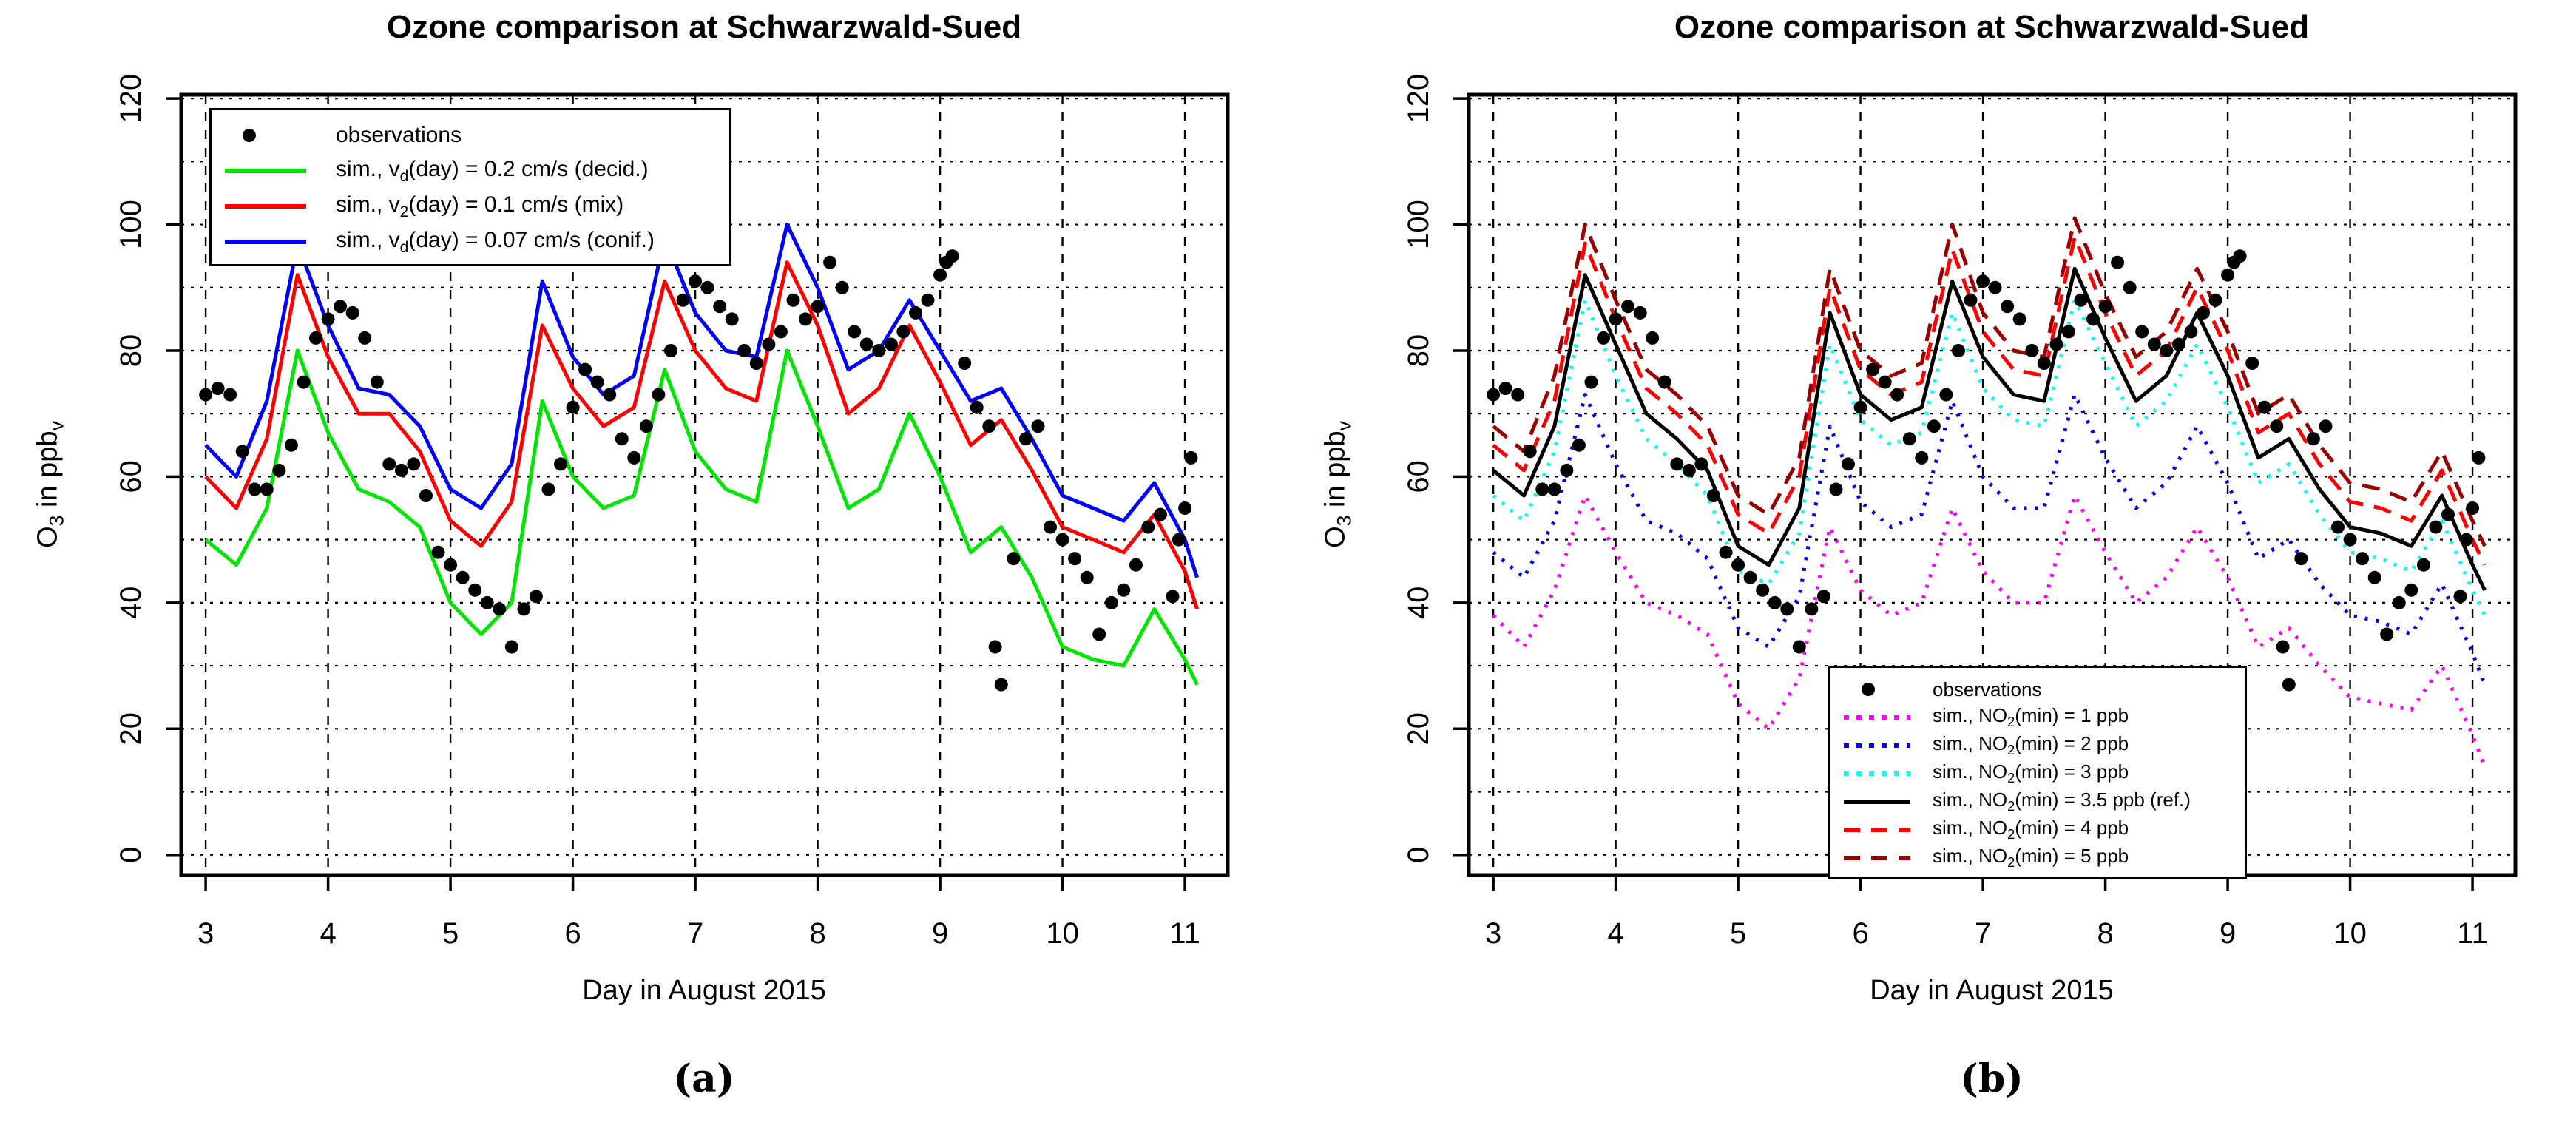 This screenshot has height=1128, width=2576. Describe the element at coordinates (249, 135) in the screenshot. I see `observations-dot-icon` at that location.